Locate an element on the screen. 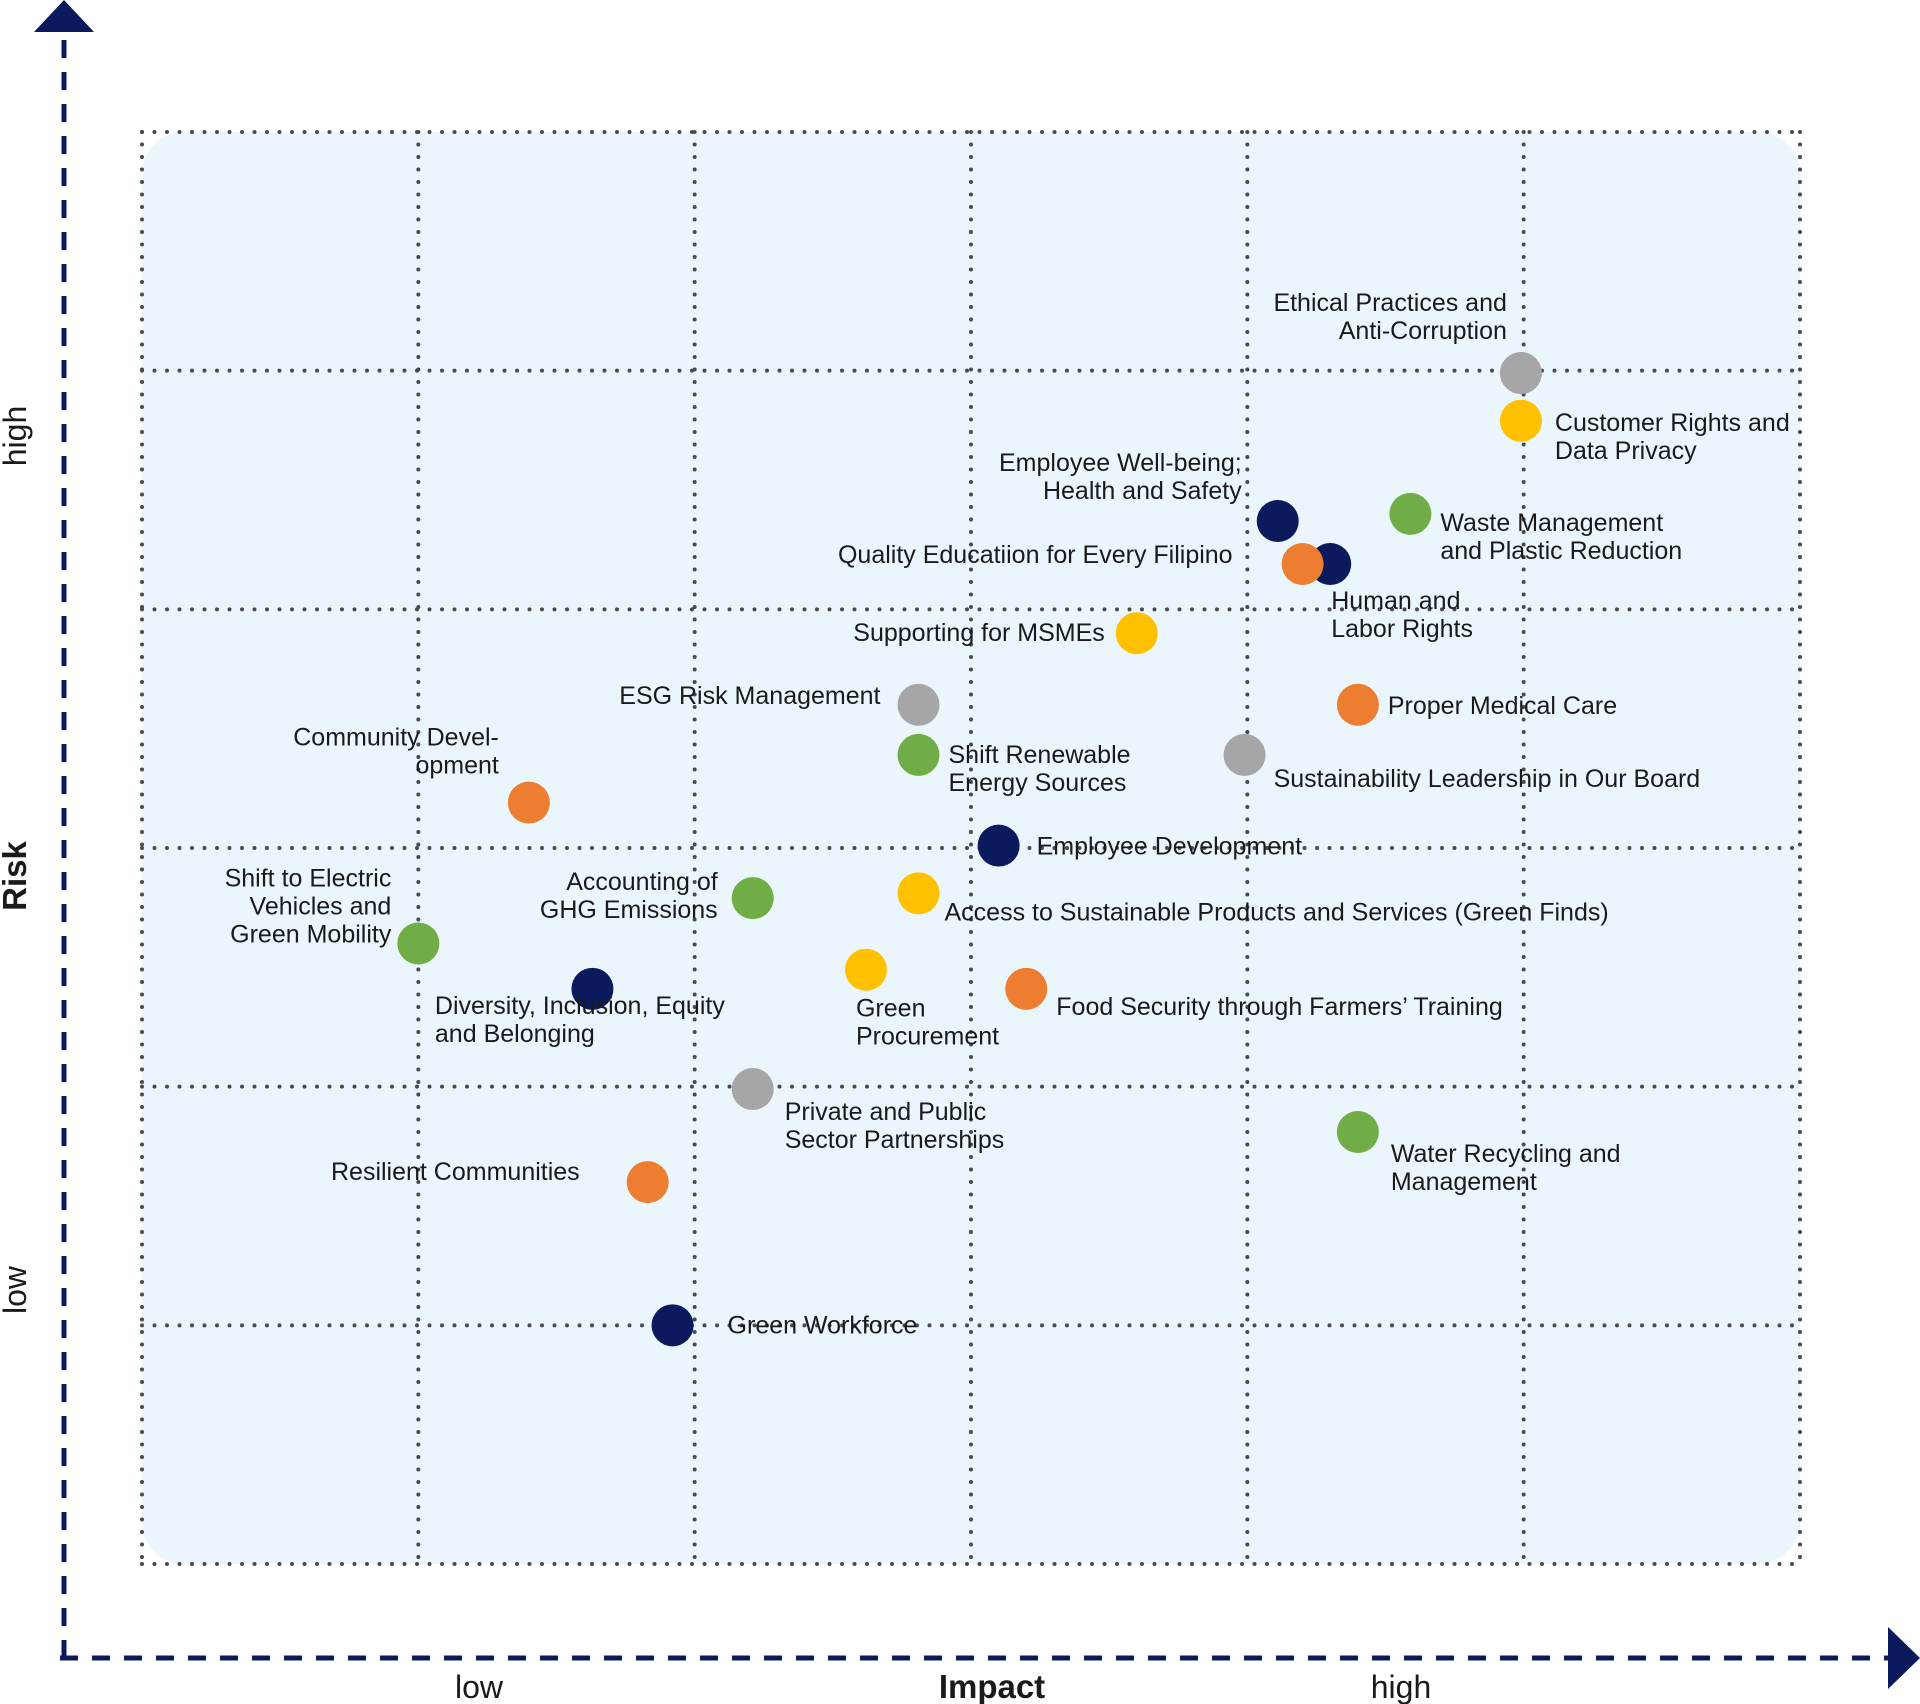  data-point-label: ESG Risk Management is located at coordinates (749, 696).